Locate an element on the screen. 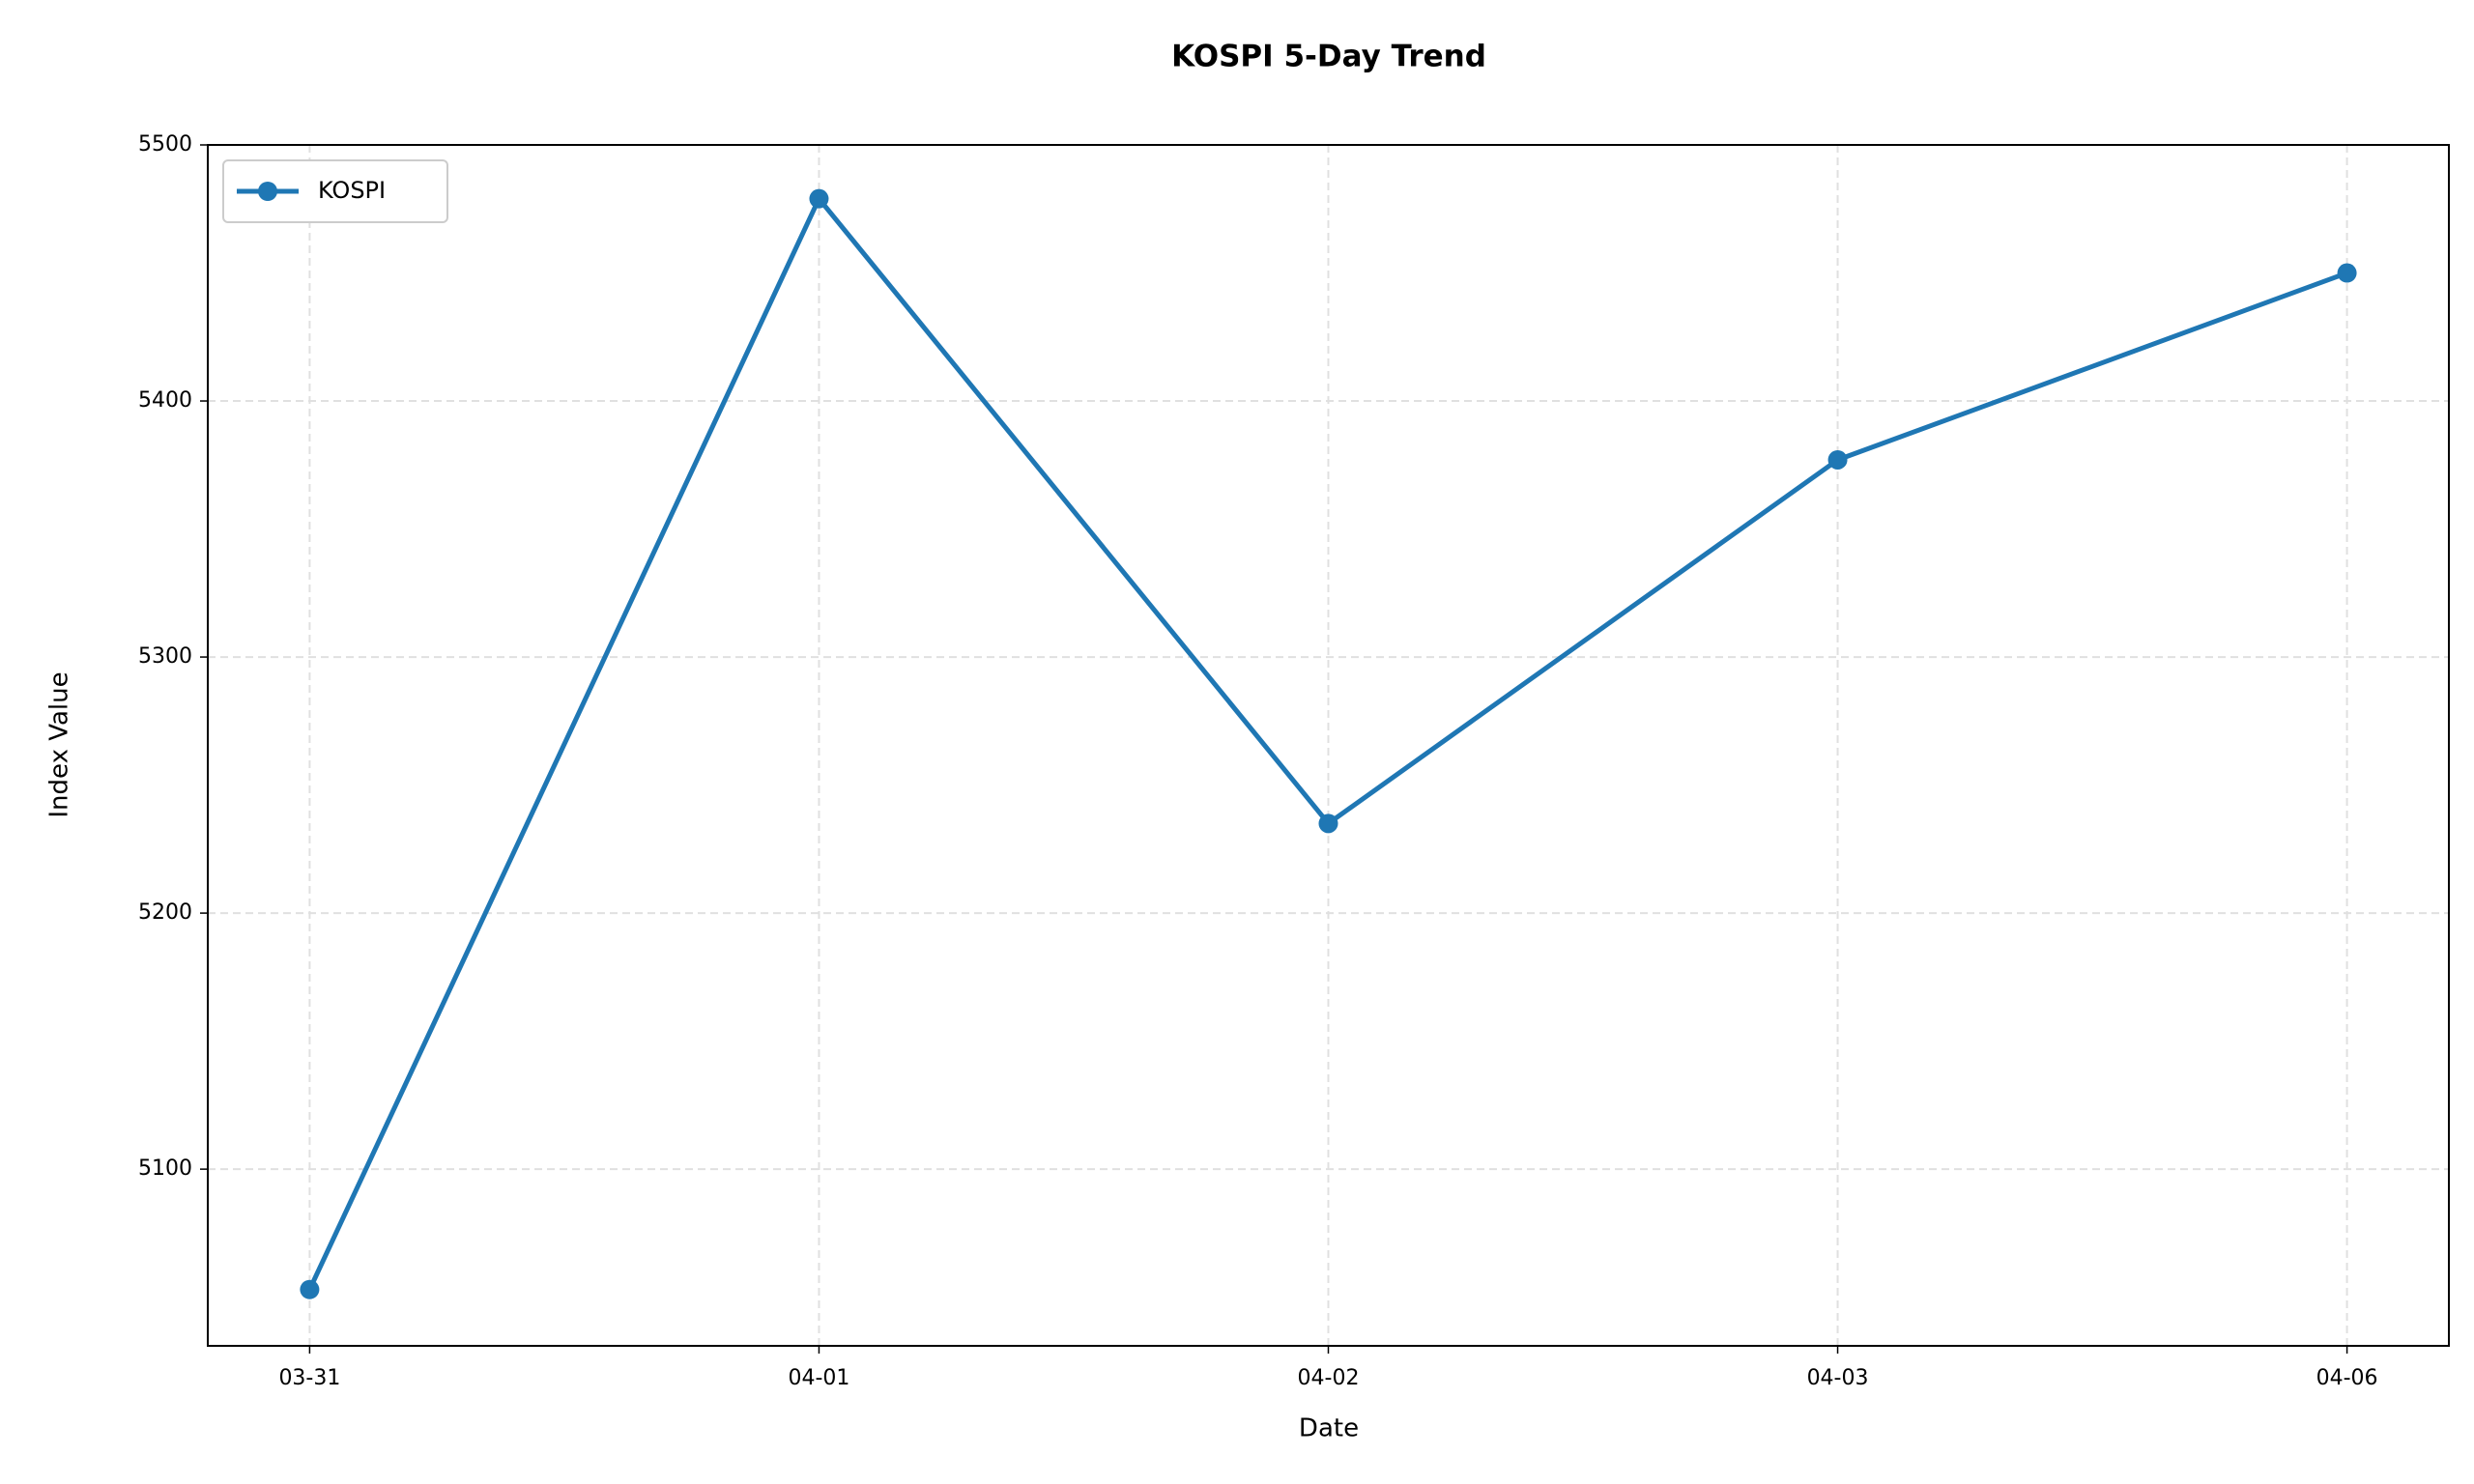 This screenshot has width=2474, height=1484. y-tick-label: 5200 is located at coordinates (165, 912).